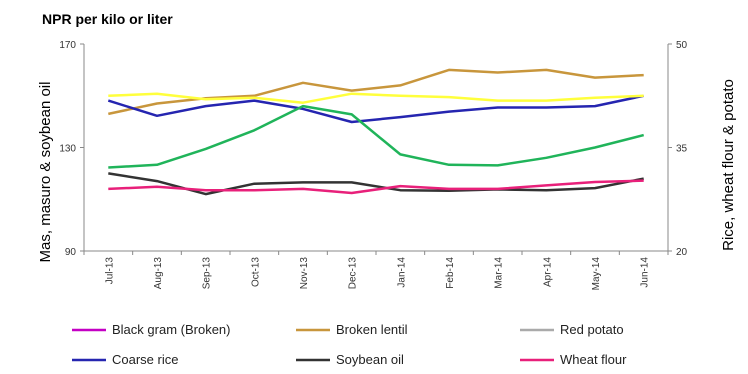 This screenshot has height=374, width=748. I want to click on legend-label: Red potato, so click(592, 329).